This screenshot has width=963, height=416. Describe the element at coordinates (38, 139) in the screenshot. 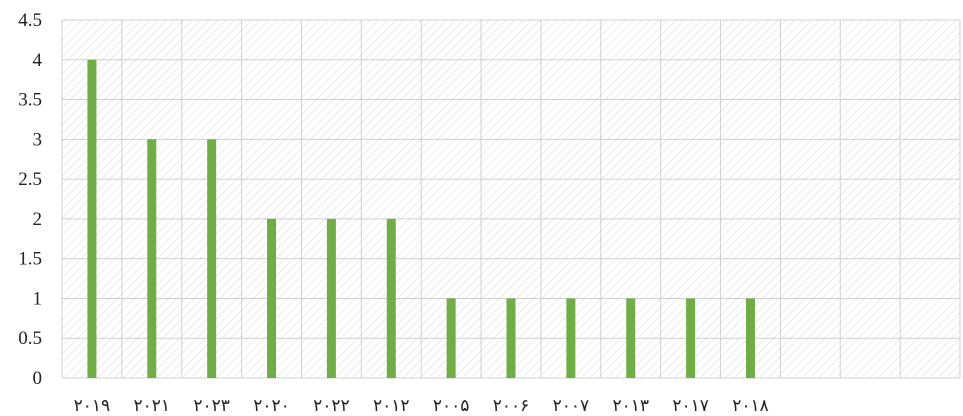

I see `y-tick-label: 3` at that location.